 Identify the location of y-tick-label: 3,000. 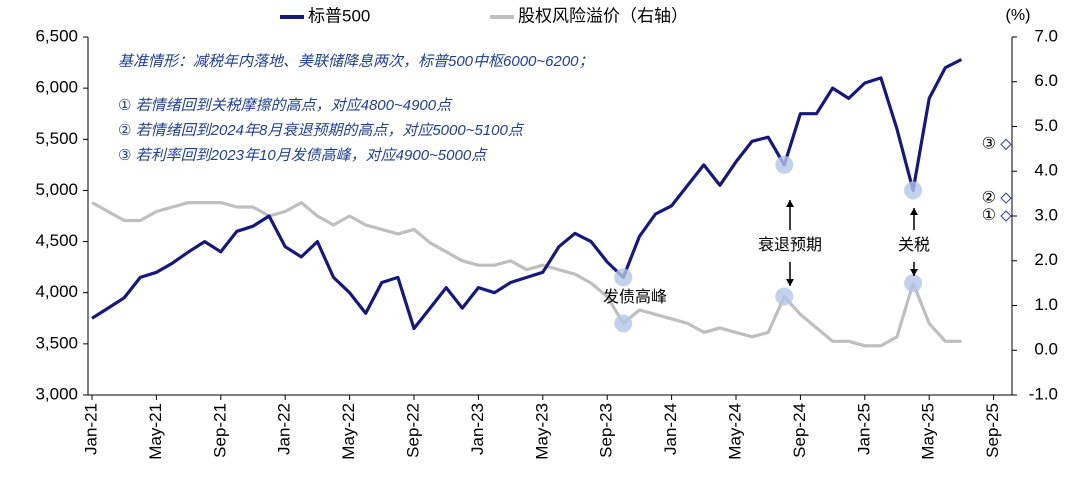
(56, 393).